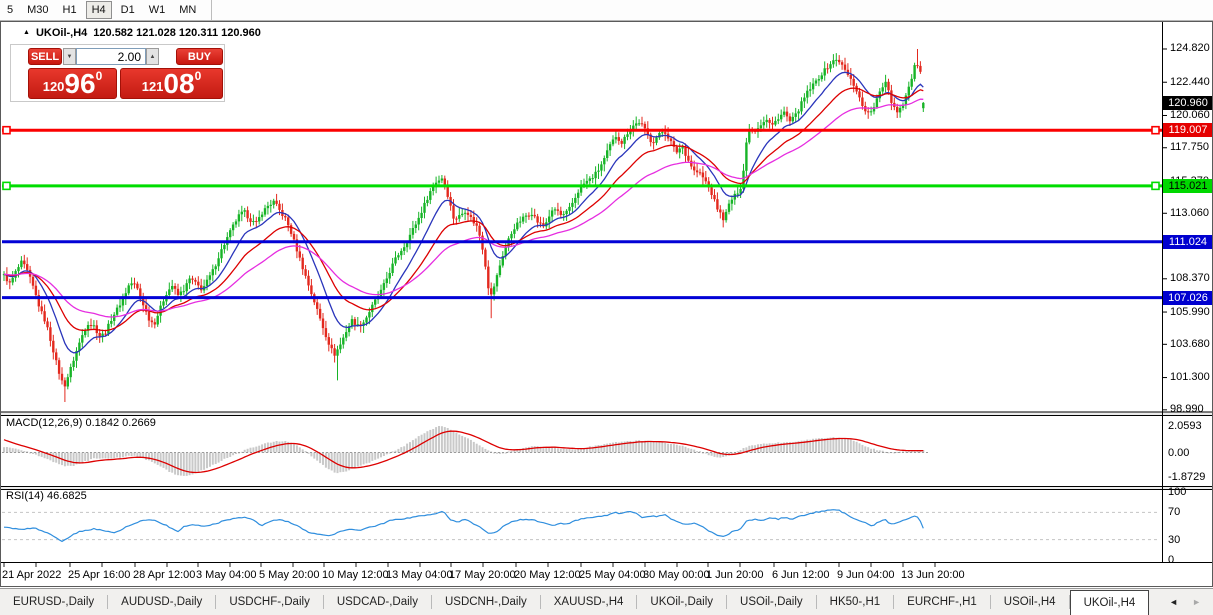 The width and height of the screenshot is (1213, 615). Describe the element at coordinates (933, 575) in the screenshot. I see `date-axis-label: 13 Jun 20:00` at that location.